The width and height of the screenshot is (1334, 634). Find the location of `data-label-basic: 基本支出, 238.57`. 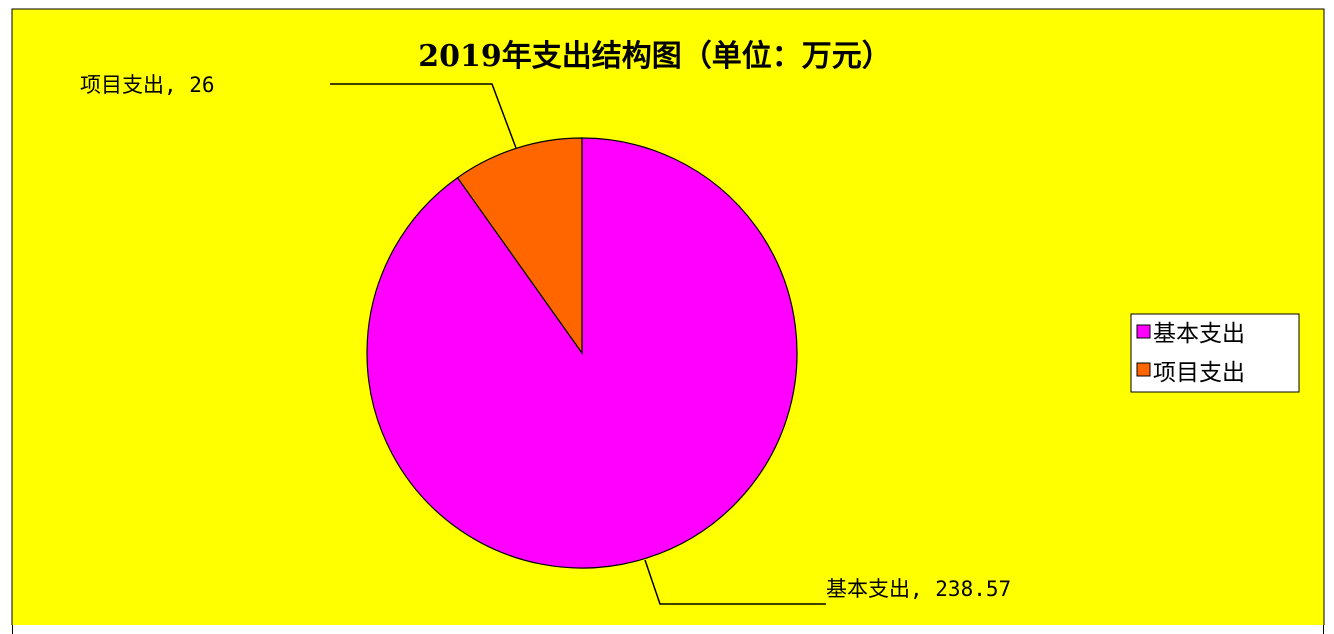

data-label-basic: 基本支出, 238.57 is located at coordinates (918, 589).